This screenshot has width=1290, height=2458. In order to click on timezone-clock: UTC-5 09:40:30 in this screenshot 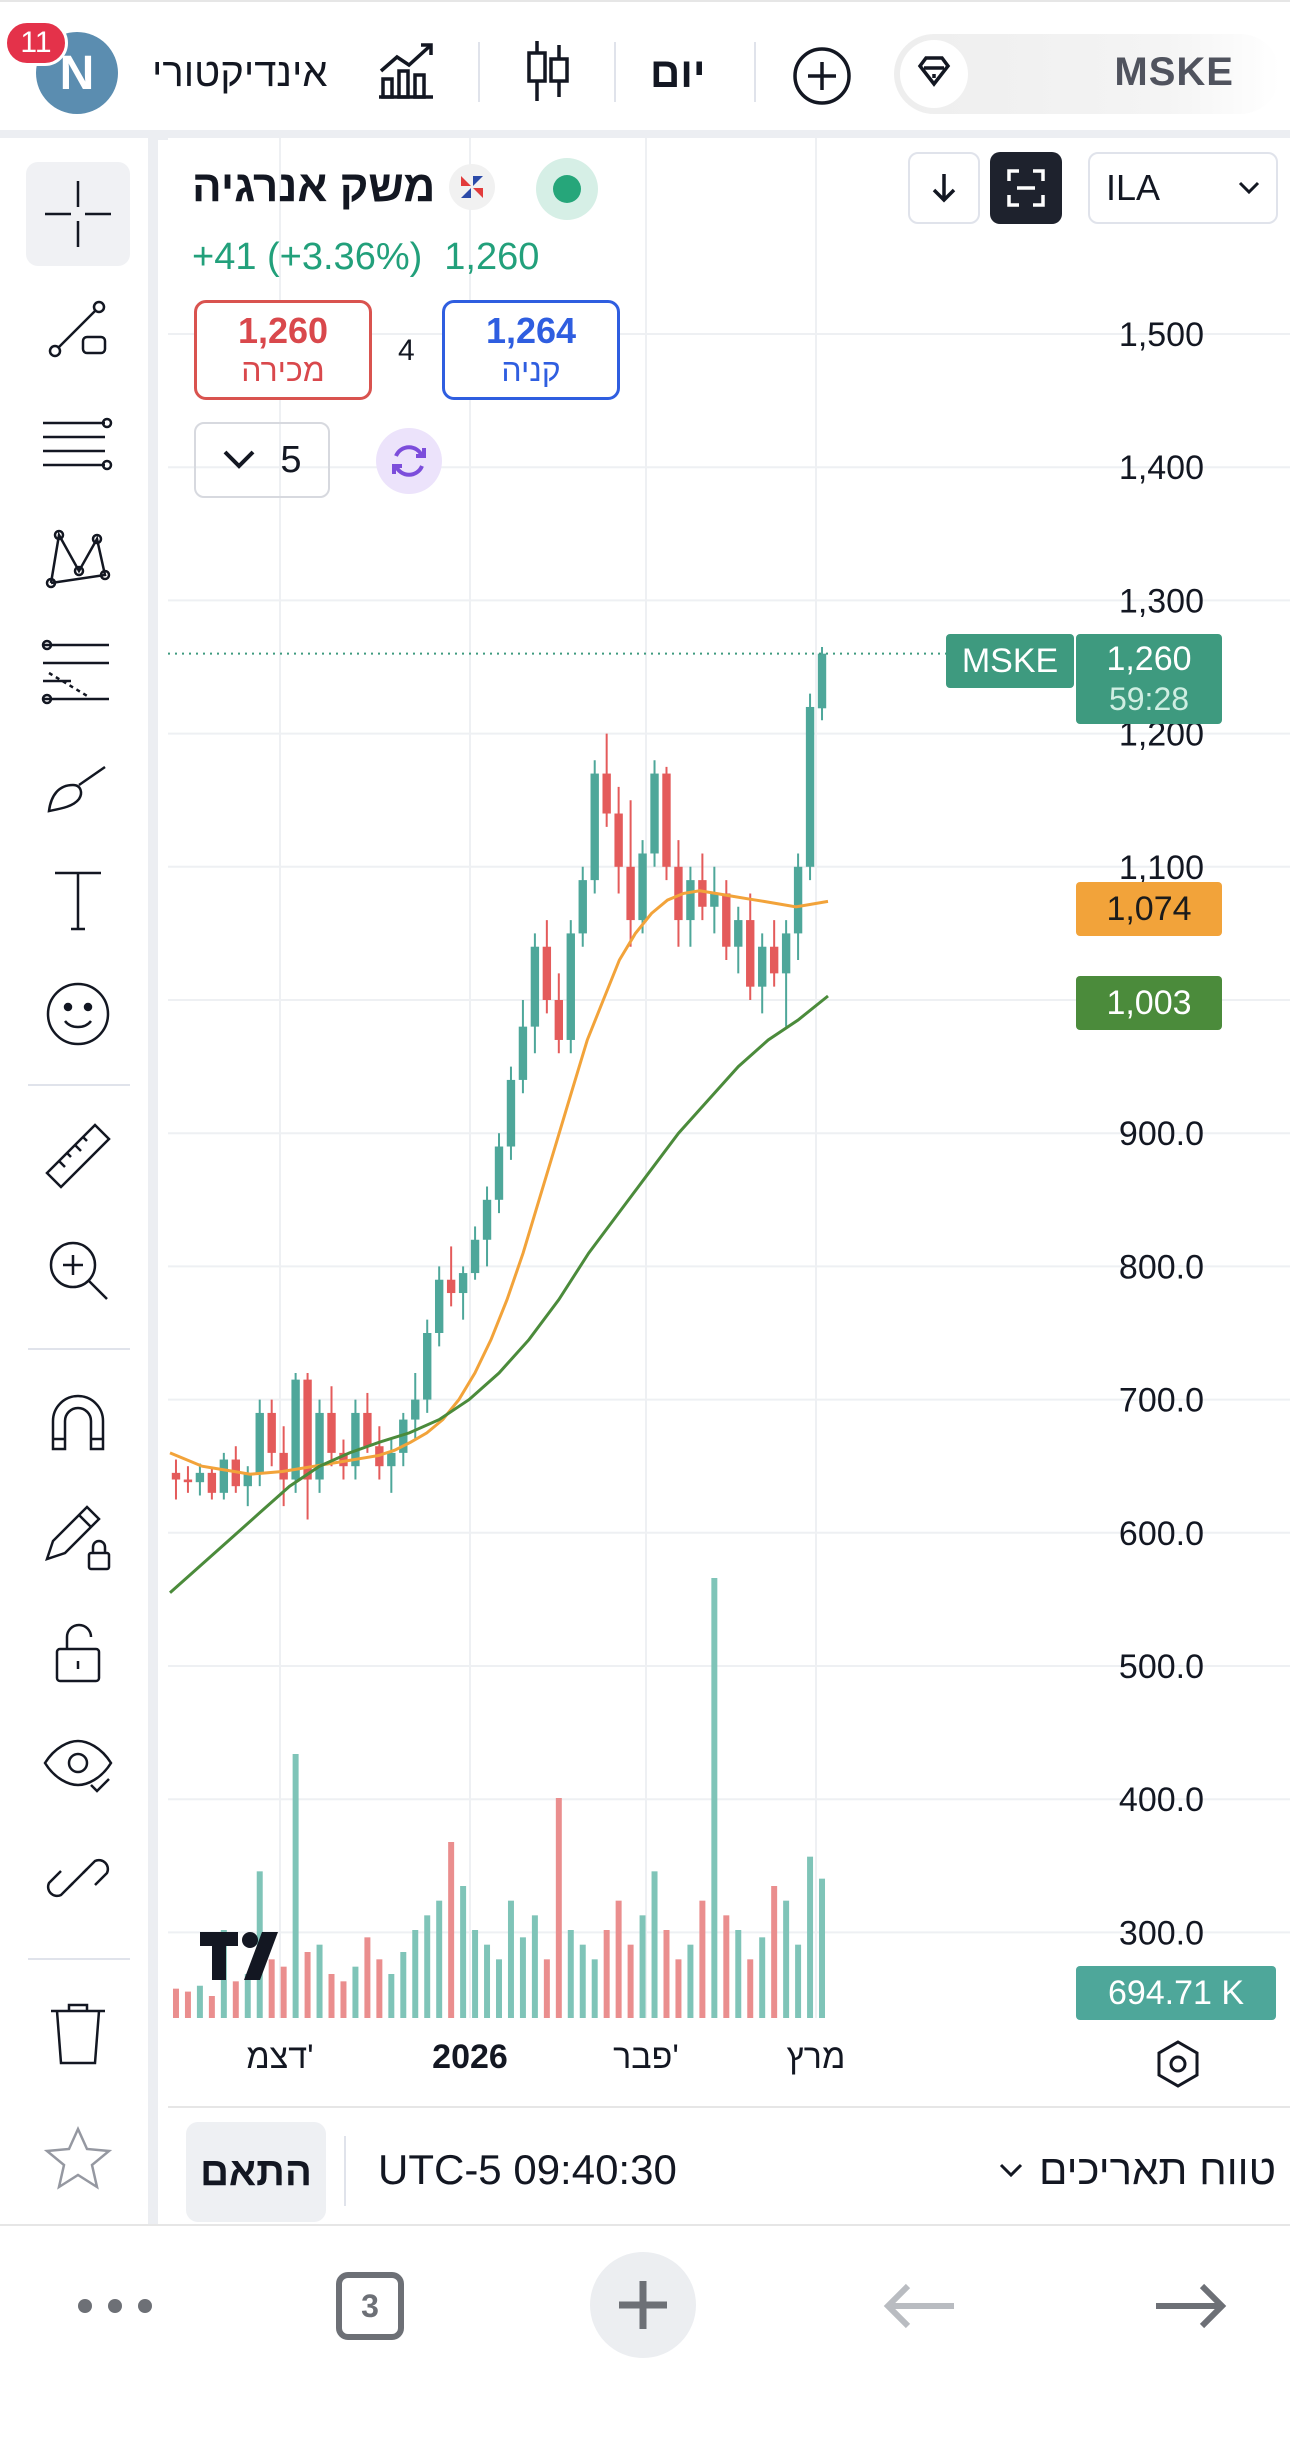, I will do `click(527, 2169)`.